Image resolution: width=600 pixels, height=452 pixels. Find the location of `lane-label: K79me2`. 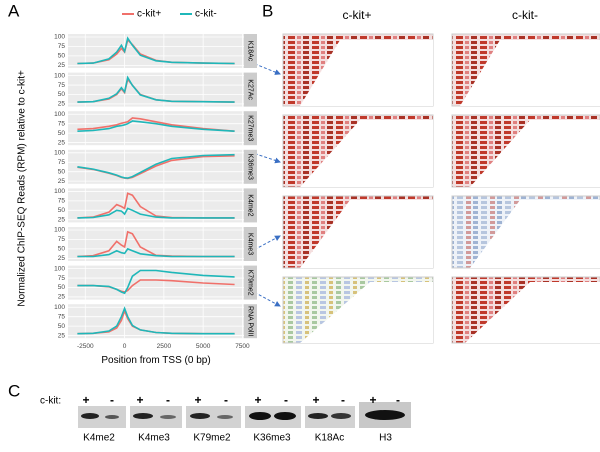

lane-label: K79me2 is located at coordinates (212, 438).